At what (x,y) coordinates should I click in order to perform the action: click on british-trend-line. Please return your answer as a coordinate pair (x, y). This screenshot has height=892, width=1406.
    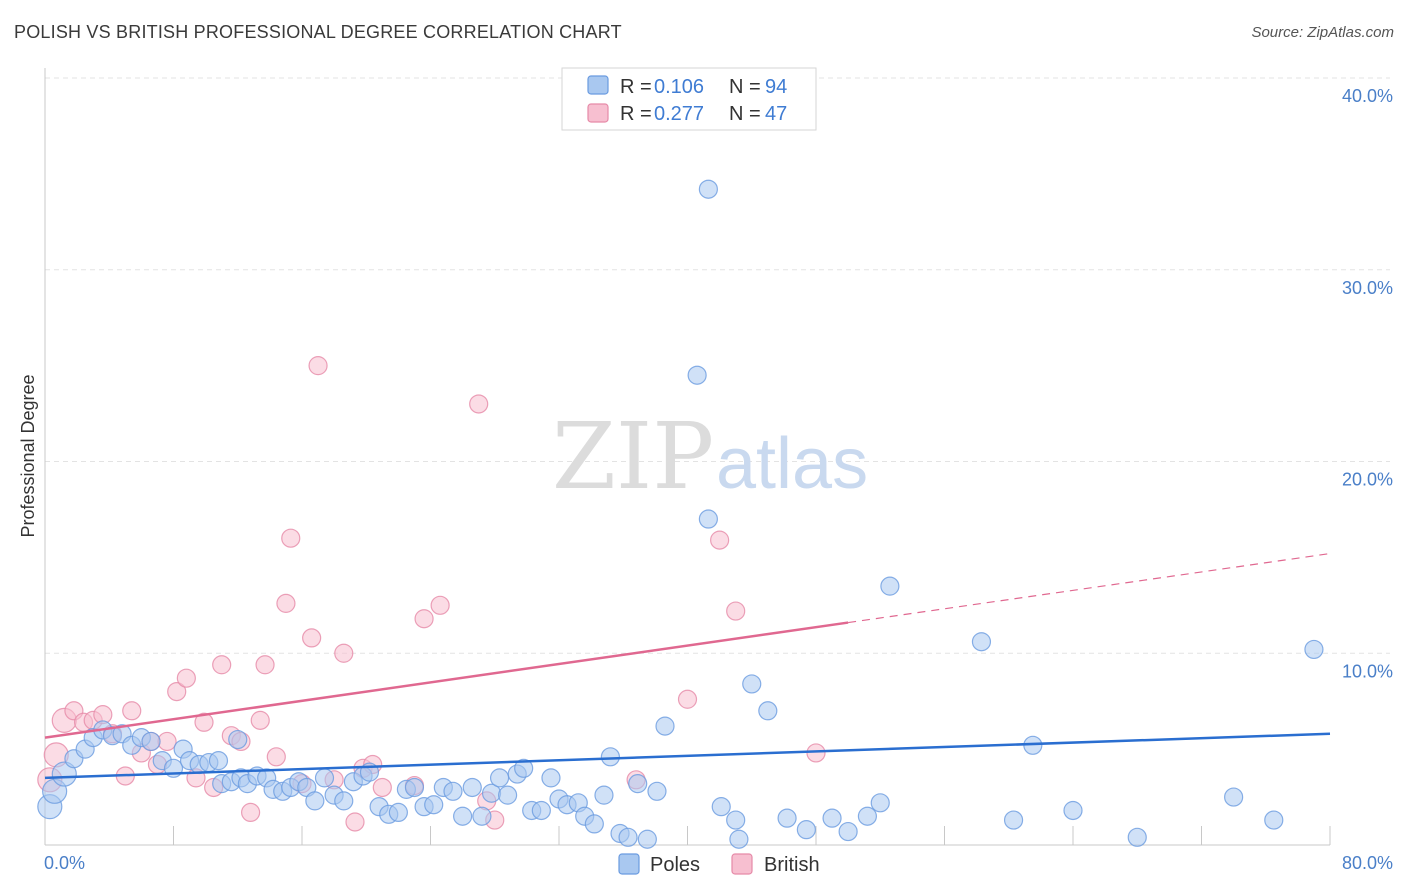
    Looking at the image, I should click on (446, 680).